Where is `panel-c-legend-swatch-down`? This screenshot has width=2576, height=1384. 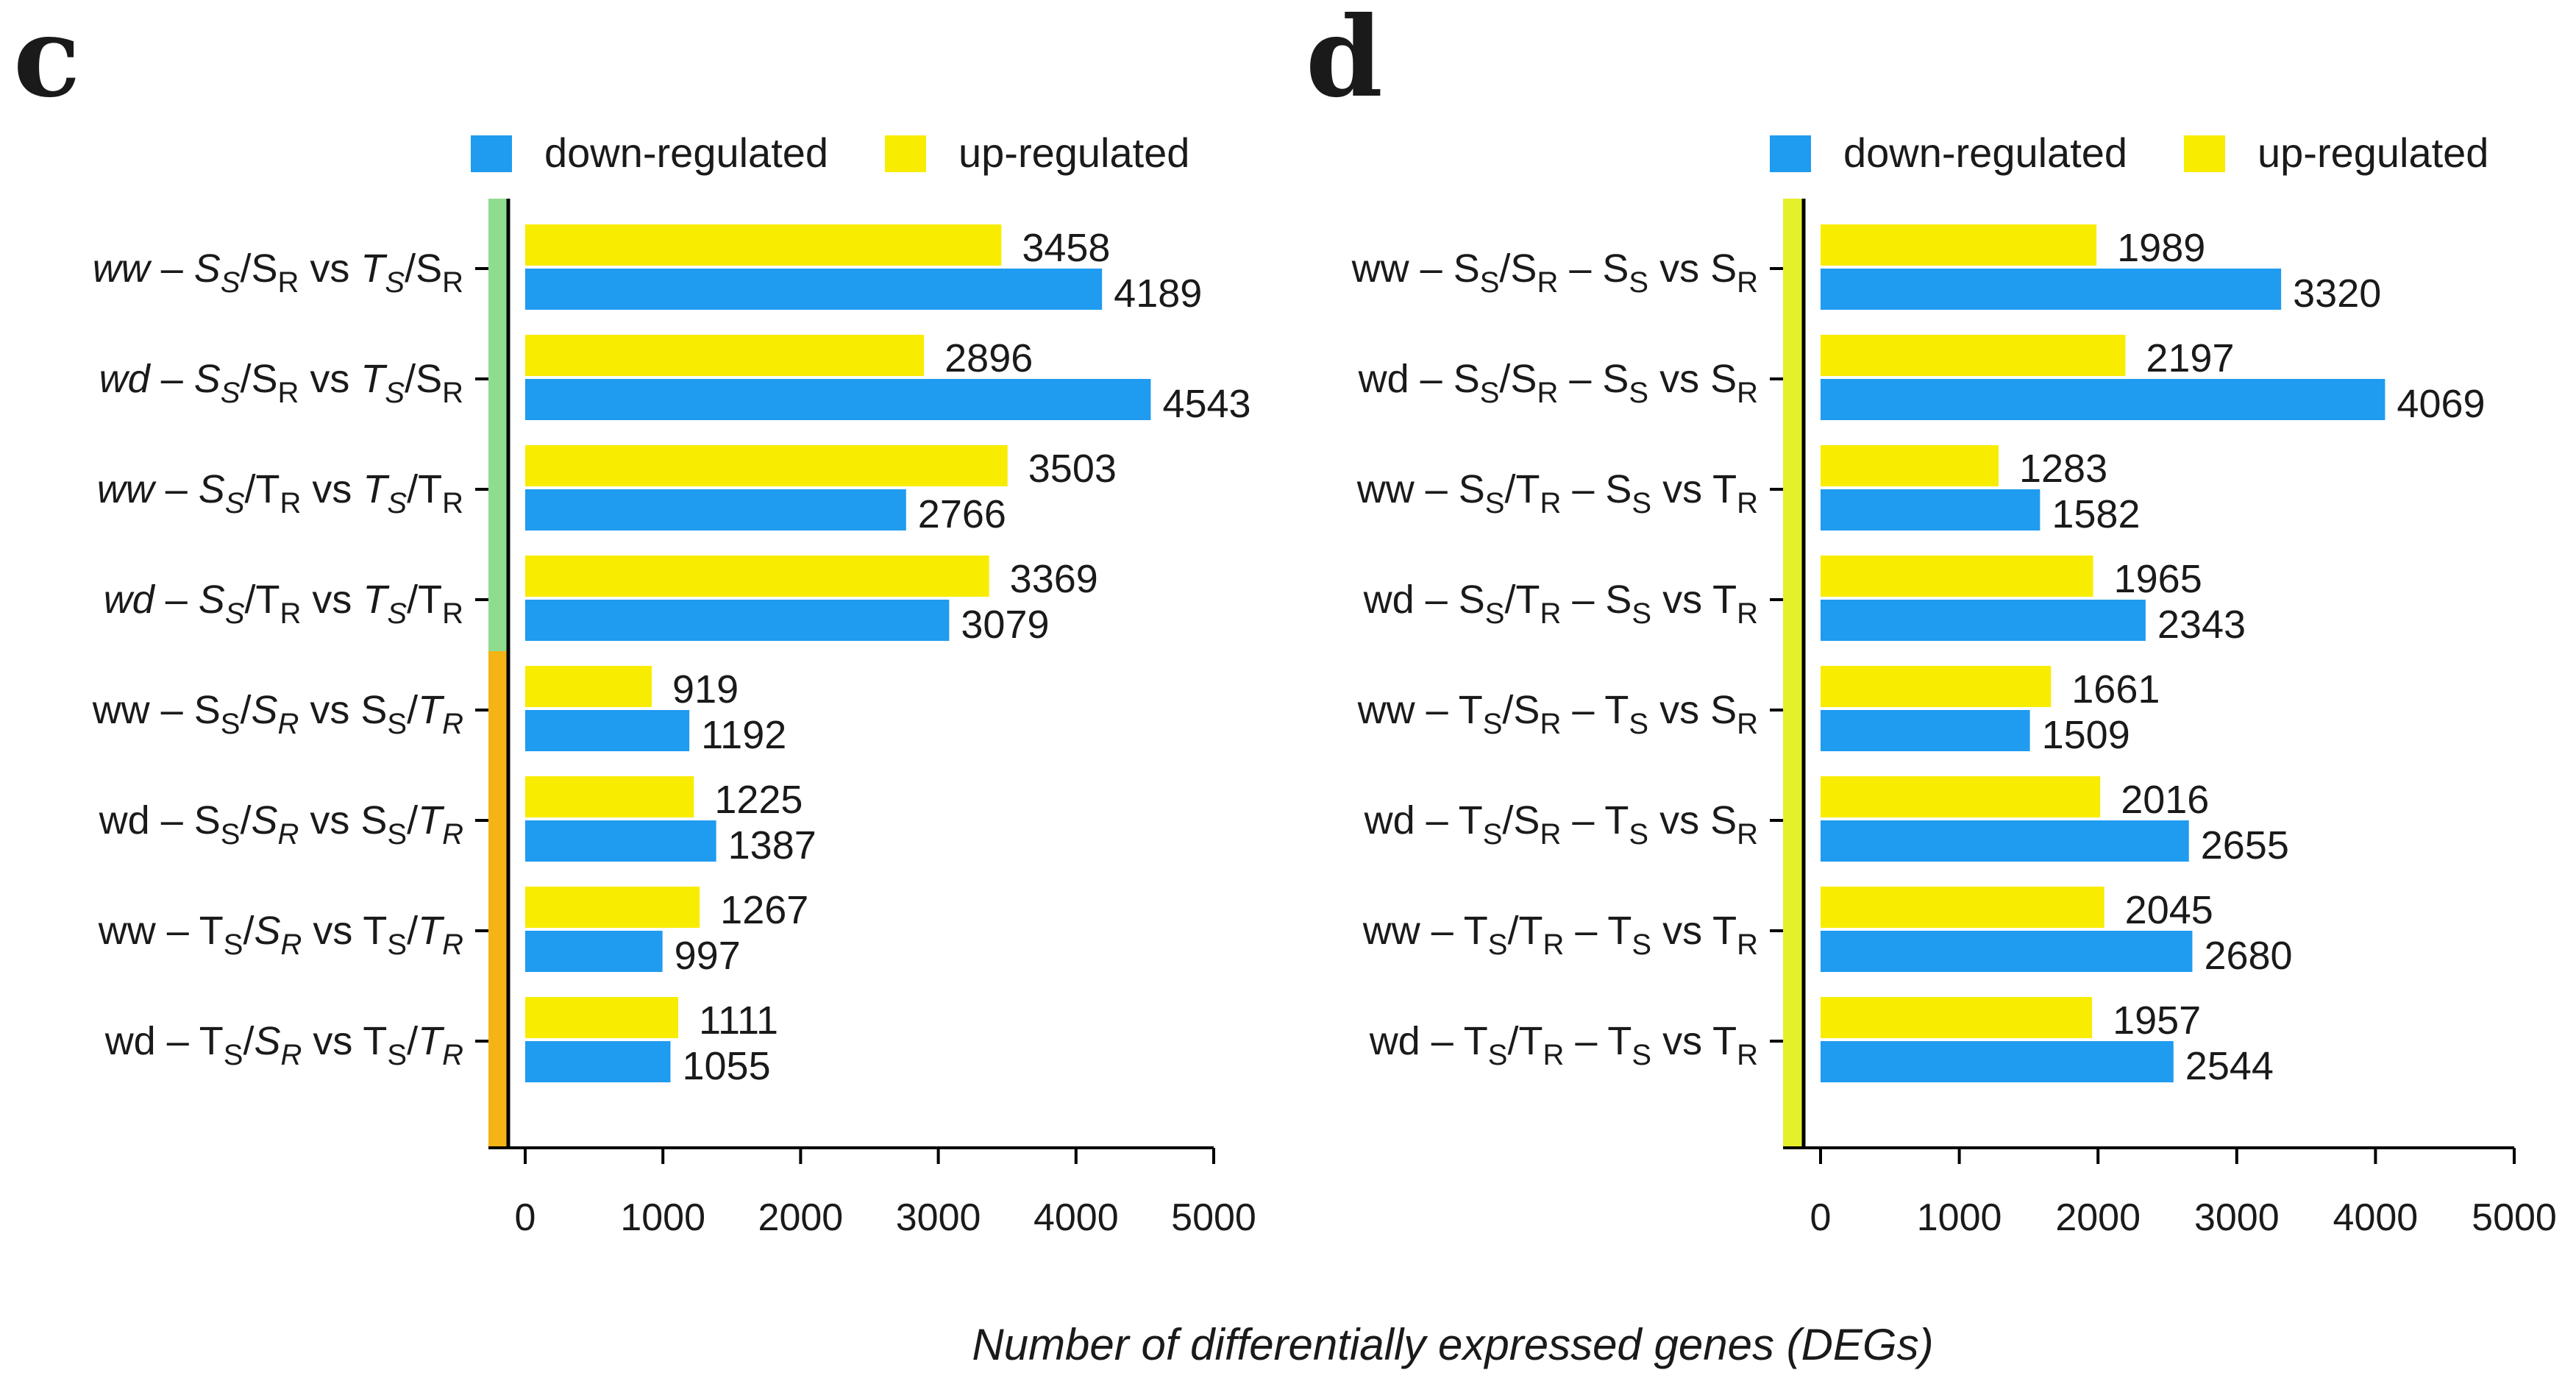 panel-c-legend-swatch-down is located at coordinates (491, 153).